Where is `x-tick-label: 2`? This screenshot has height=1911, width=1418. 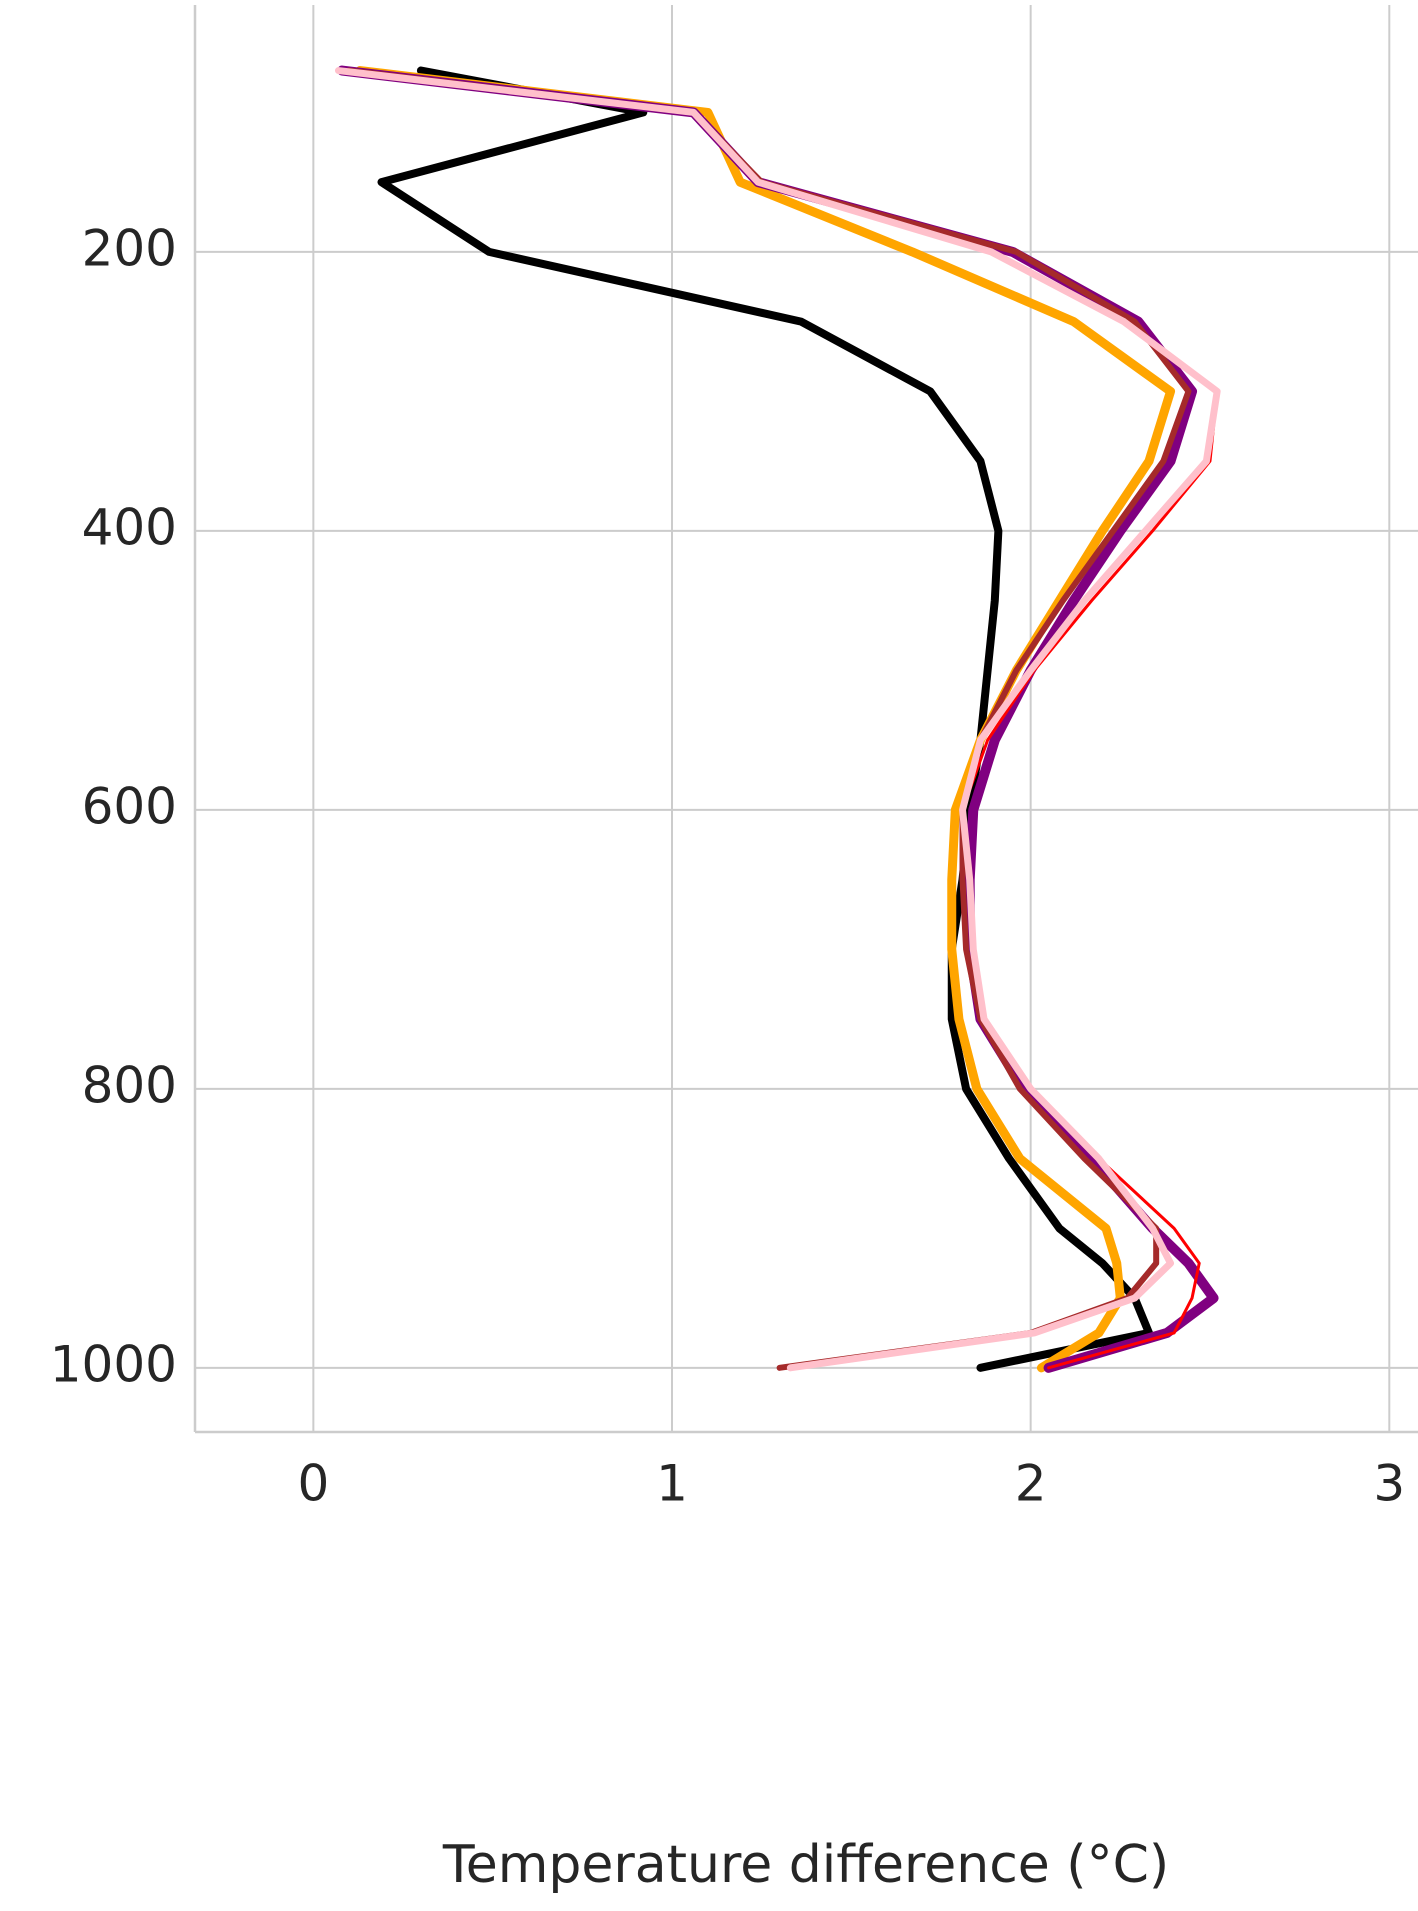
x-tick-label: 2 is located at coordinates (1031, 1484).